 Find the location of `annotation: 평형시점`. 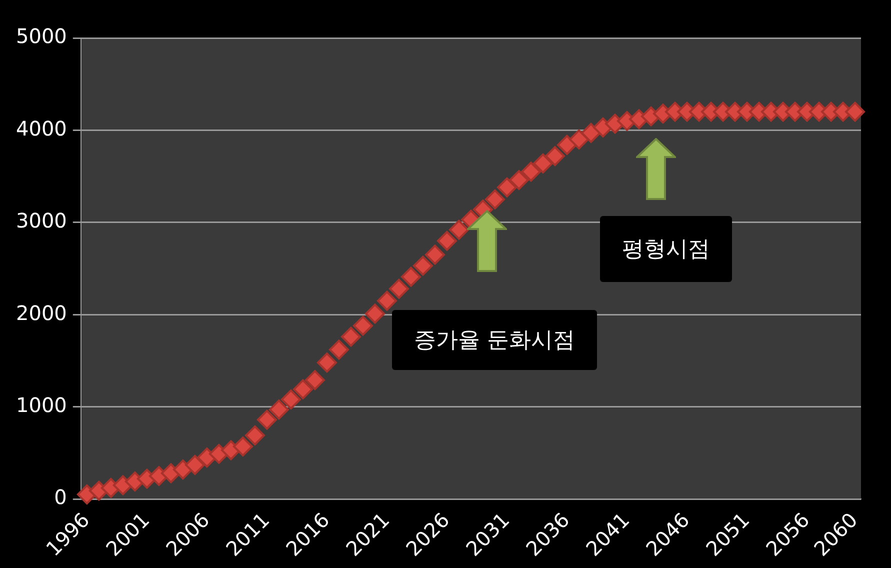

annotation: 평형시점 is located at coordinates (666, 249).